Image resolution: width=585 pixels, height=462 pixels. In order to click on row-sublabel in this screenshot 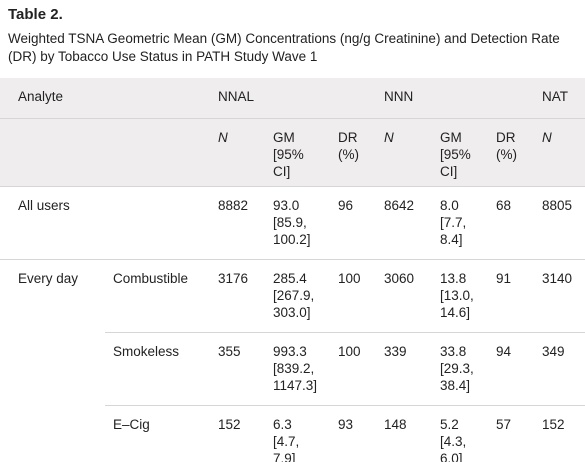, I will do `click(157, 223)`.